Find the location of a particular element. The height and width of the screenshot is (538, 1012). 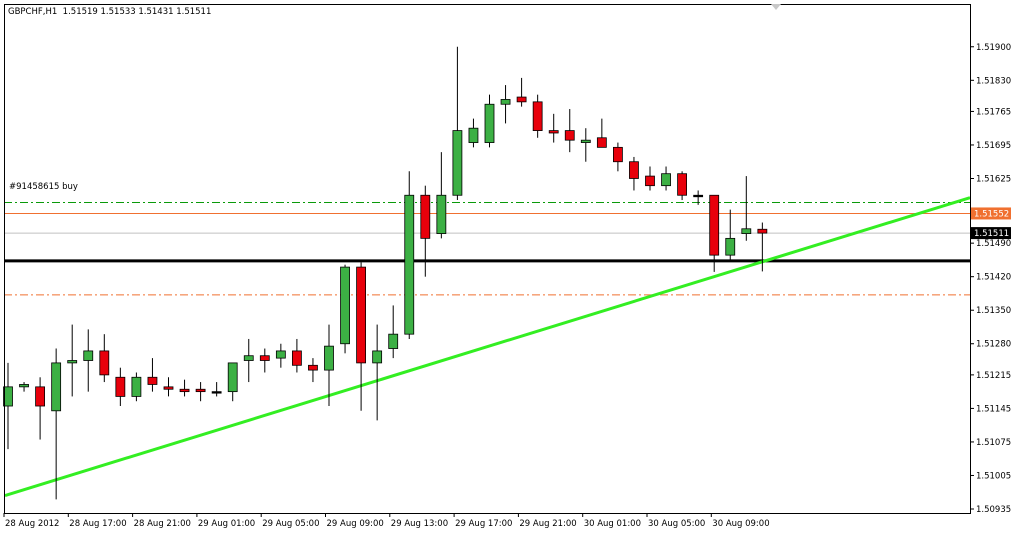

y-tick-label: 1.51900 is located at coordinates (993, 48).